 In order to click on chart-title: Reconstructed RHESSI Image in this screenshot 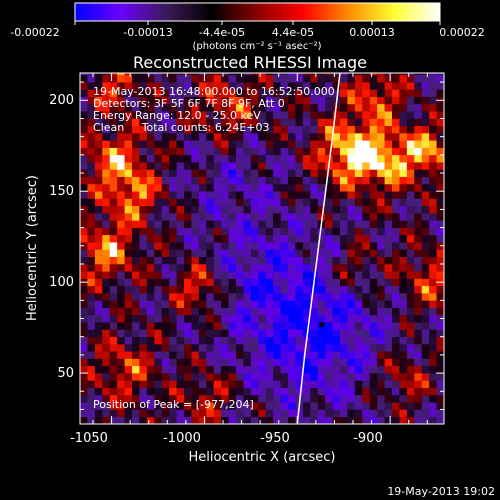, I will do `click(250, 62)`.